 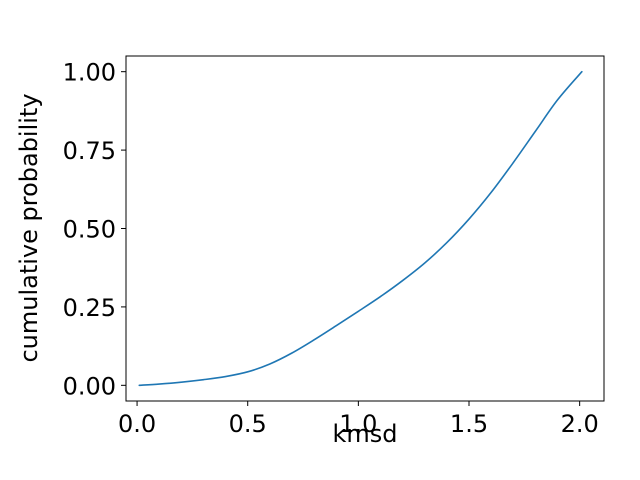 I want to click on y-tick-label: 0.00, so click(x=89, y=386).